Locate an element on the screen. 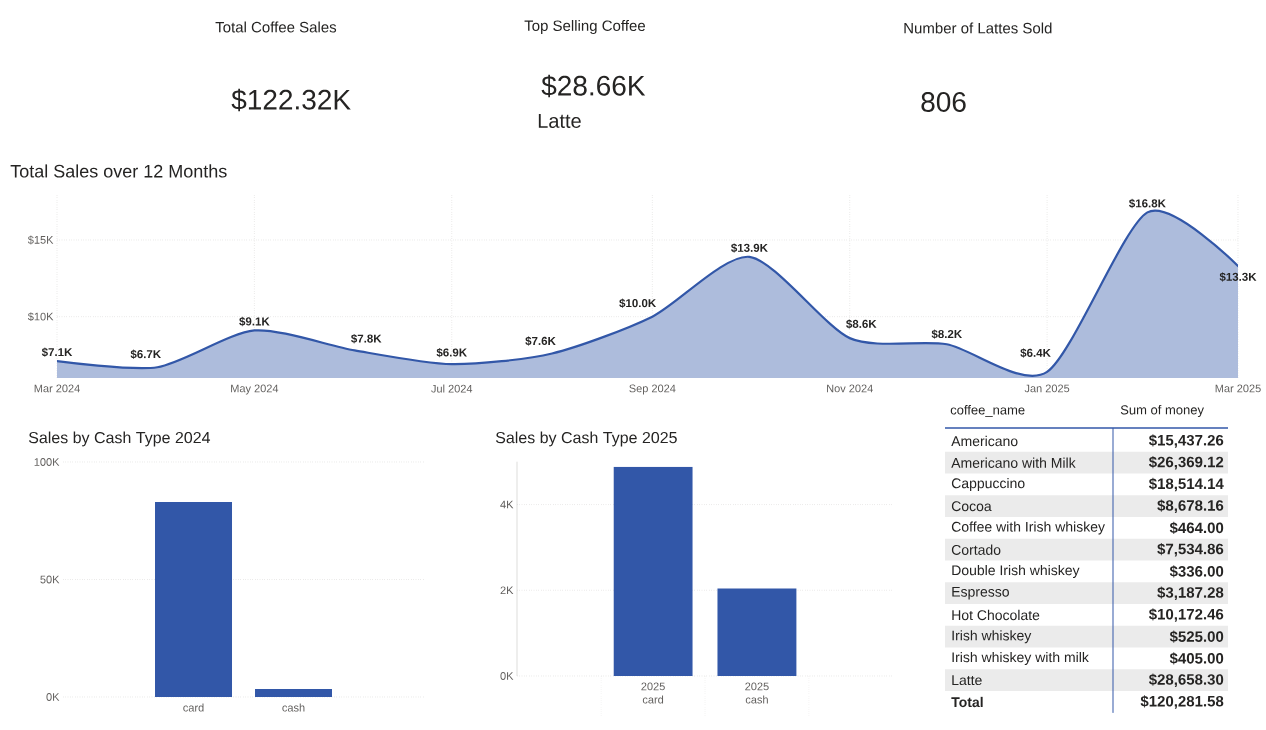  y-tick-label: 2K is located at coordinates (507, 590).